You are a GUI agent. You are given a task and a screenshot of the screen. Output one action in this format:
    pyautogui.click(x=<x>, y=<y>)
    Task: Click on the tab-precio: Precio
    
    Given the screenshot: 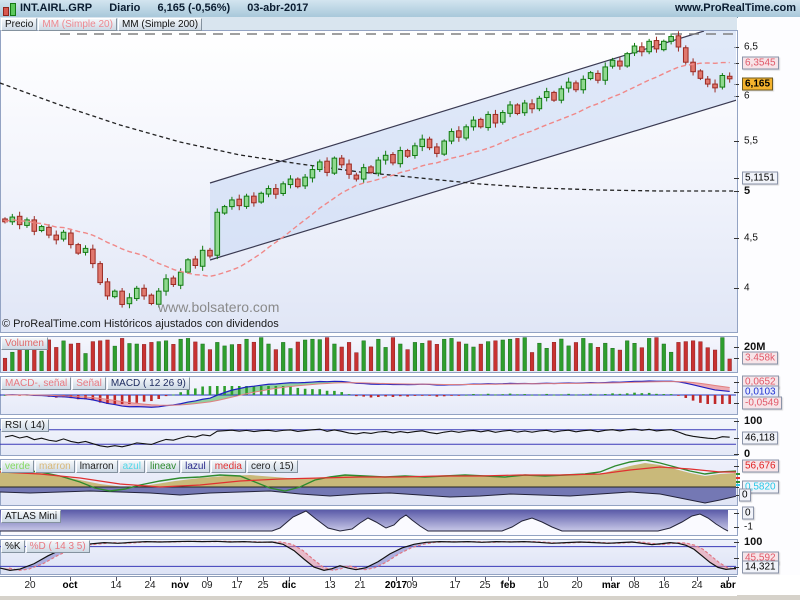 What is the action you would take?
    pyautogui.click(x=19, y=24)
    